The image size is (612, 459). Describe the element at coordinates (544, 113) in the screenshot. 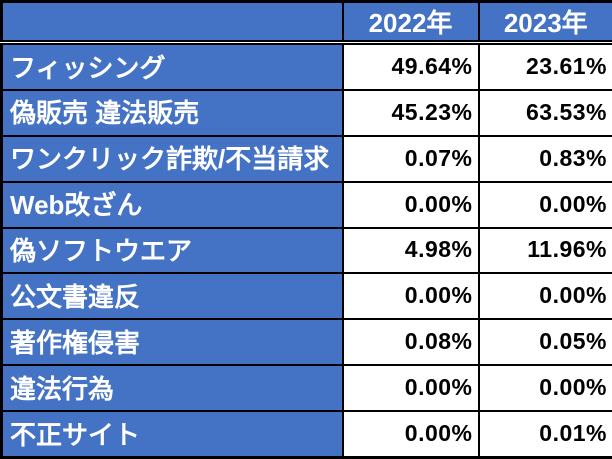

I see `value-cell-2023: 63.53%` at that location.